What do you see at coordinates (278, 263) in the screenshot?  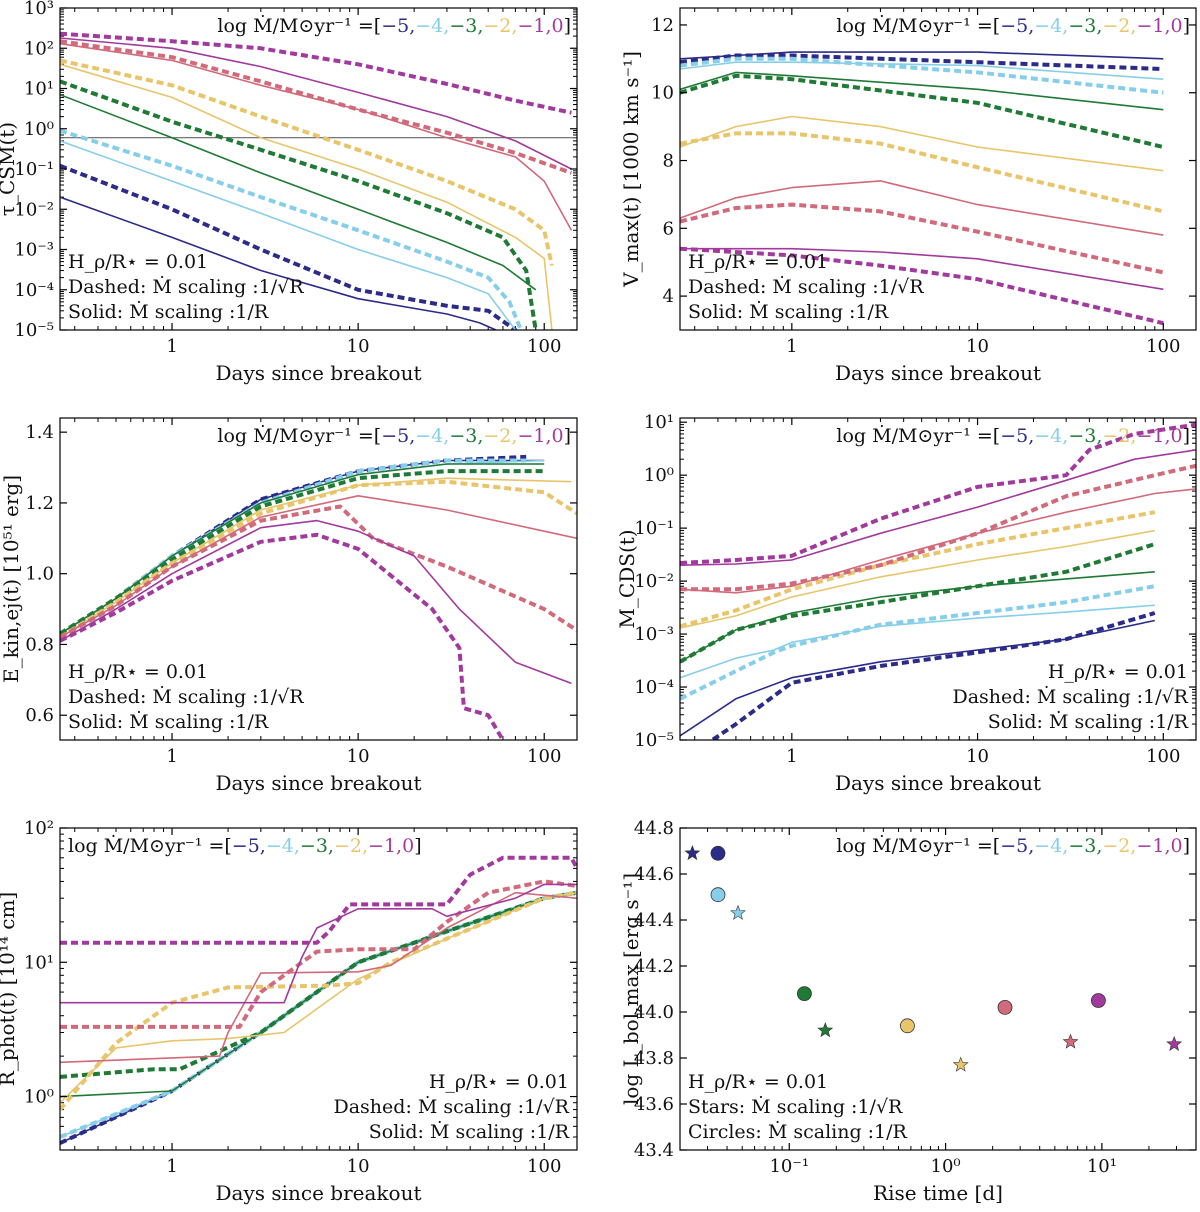 I see `series-line-c5-solid` at bounding box center [278, 263].